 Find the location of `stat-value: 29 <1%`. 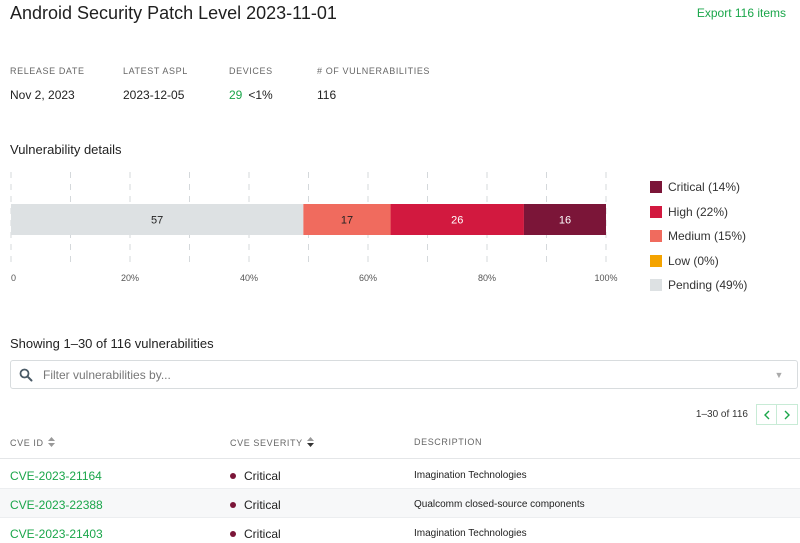

stat-value: 29 <1% is located at coordinates (251, 95).